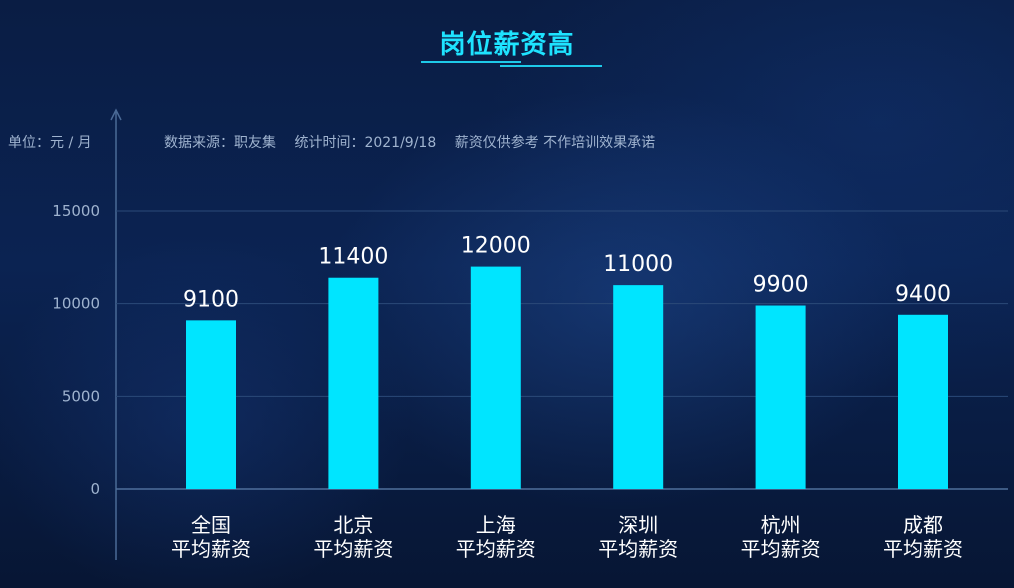 The width and height of the screenshot is (1014, 588). Describe the element at coordinates (551, 66) in the screenshot. I see `title-underline-right` at that location.